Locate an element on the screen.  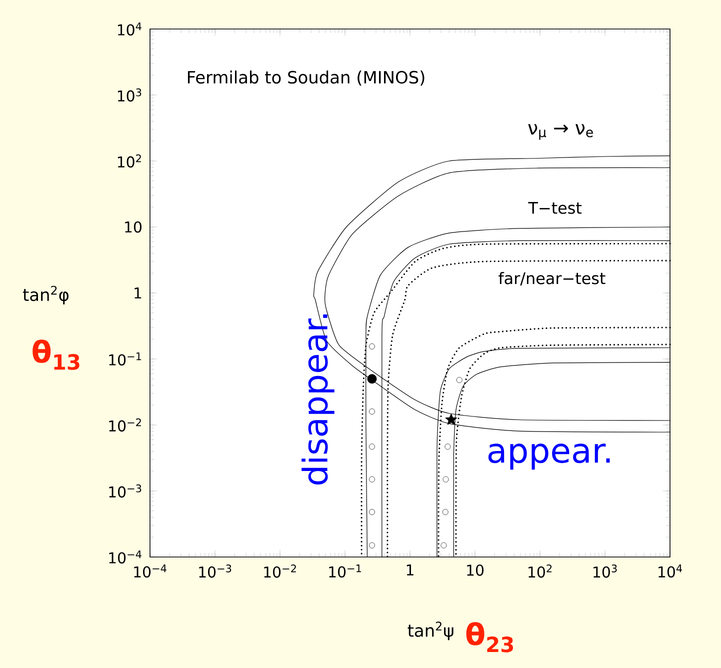
y-tick-label: 10$^{−3}$ is located at coordinates (125, 491).